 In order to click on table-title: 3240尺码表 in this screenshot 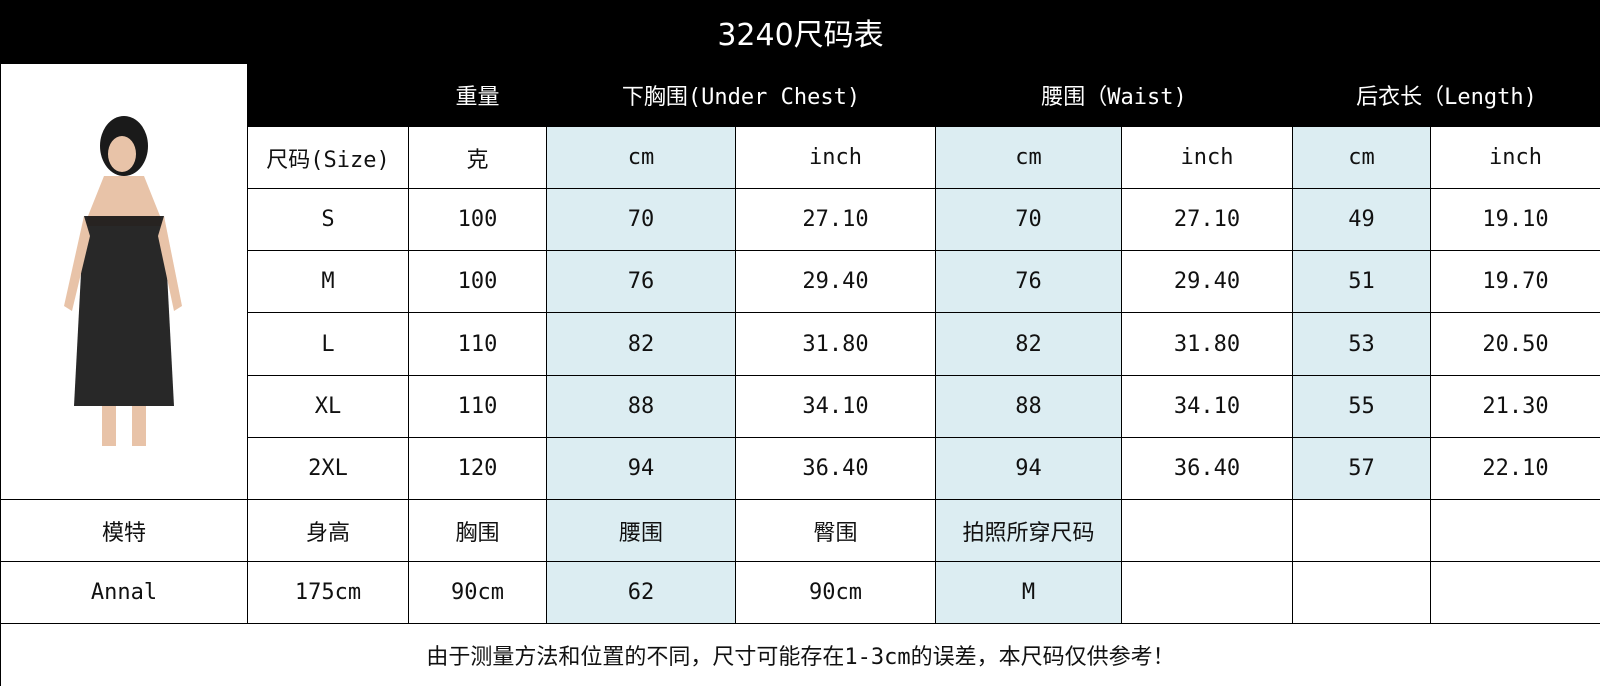, I will do `click(800, 32)`.